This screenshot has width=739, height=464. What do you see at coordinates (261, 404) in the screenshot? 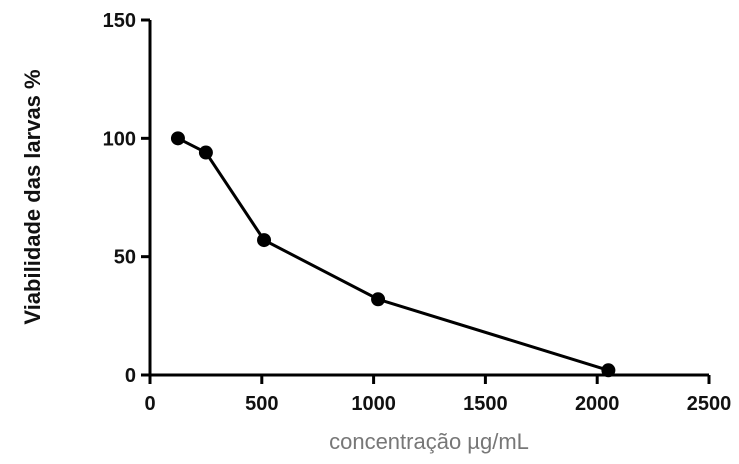
I see `x-tick-label-500: 500` at bounding box center [261, 404].